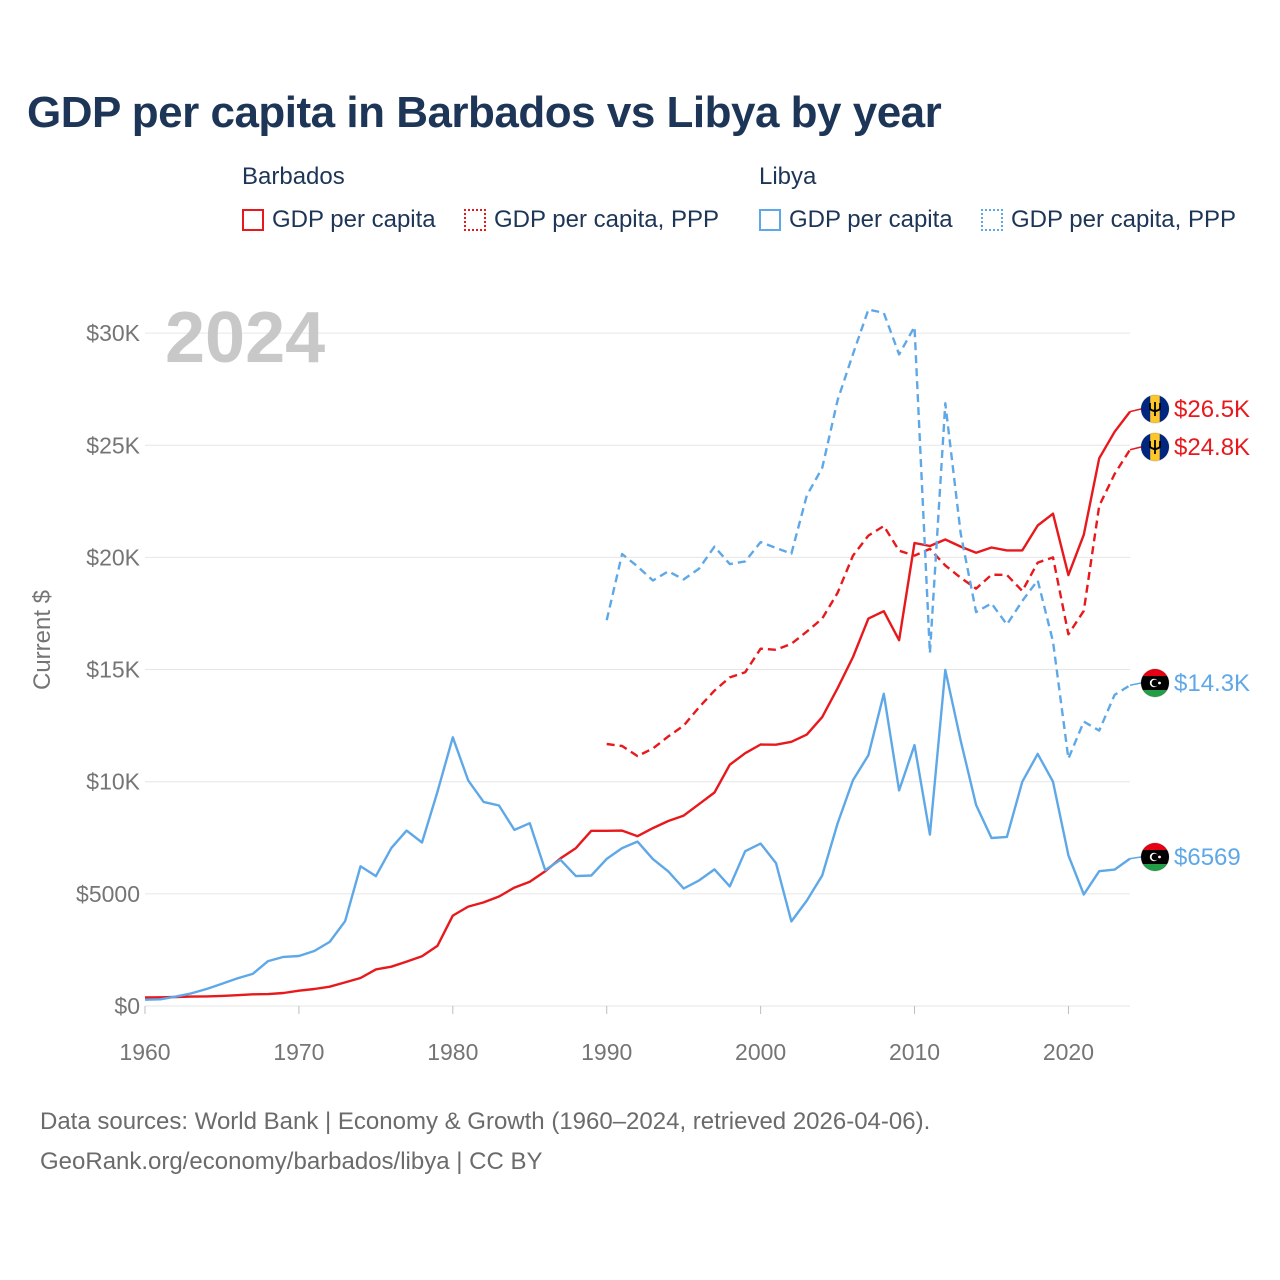  Describe the element at coordinates (869, 603) in the screenshot. I see `series-line-barbados-gdp-per-capita-ppp` at that location.